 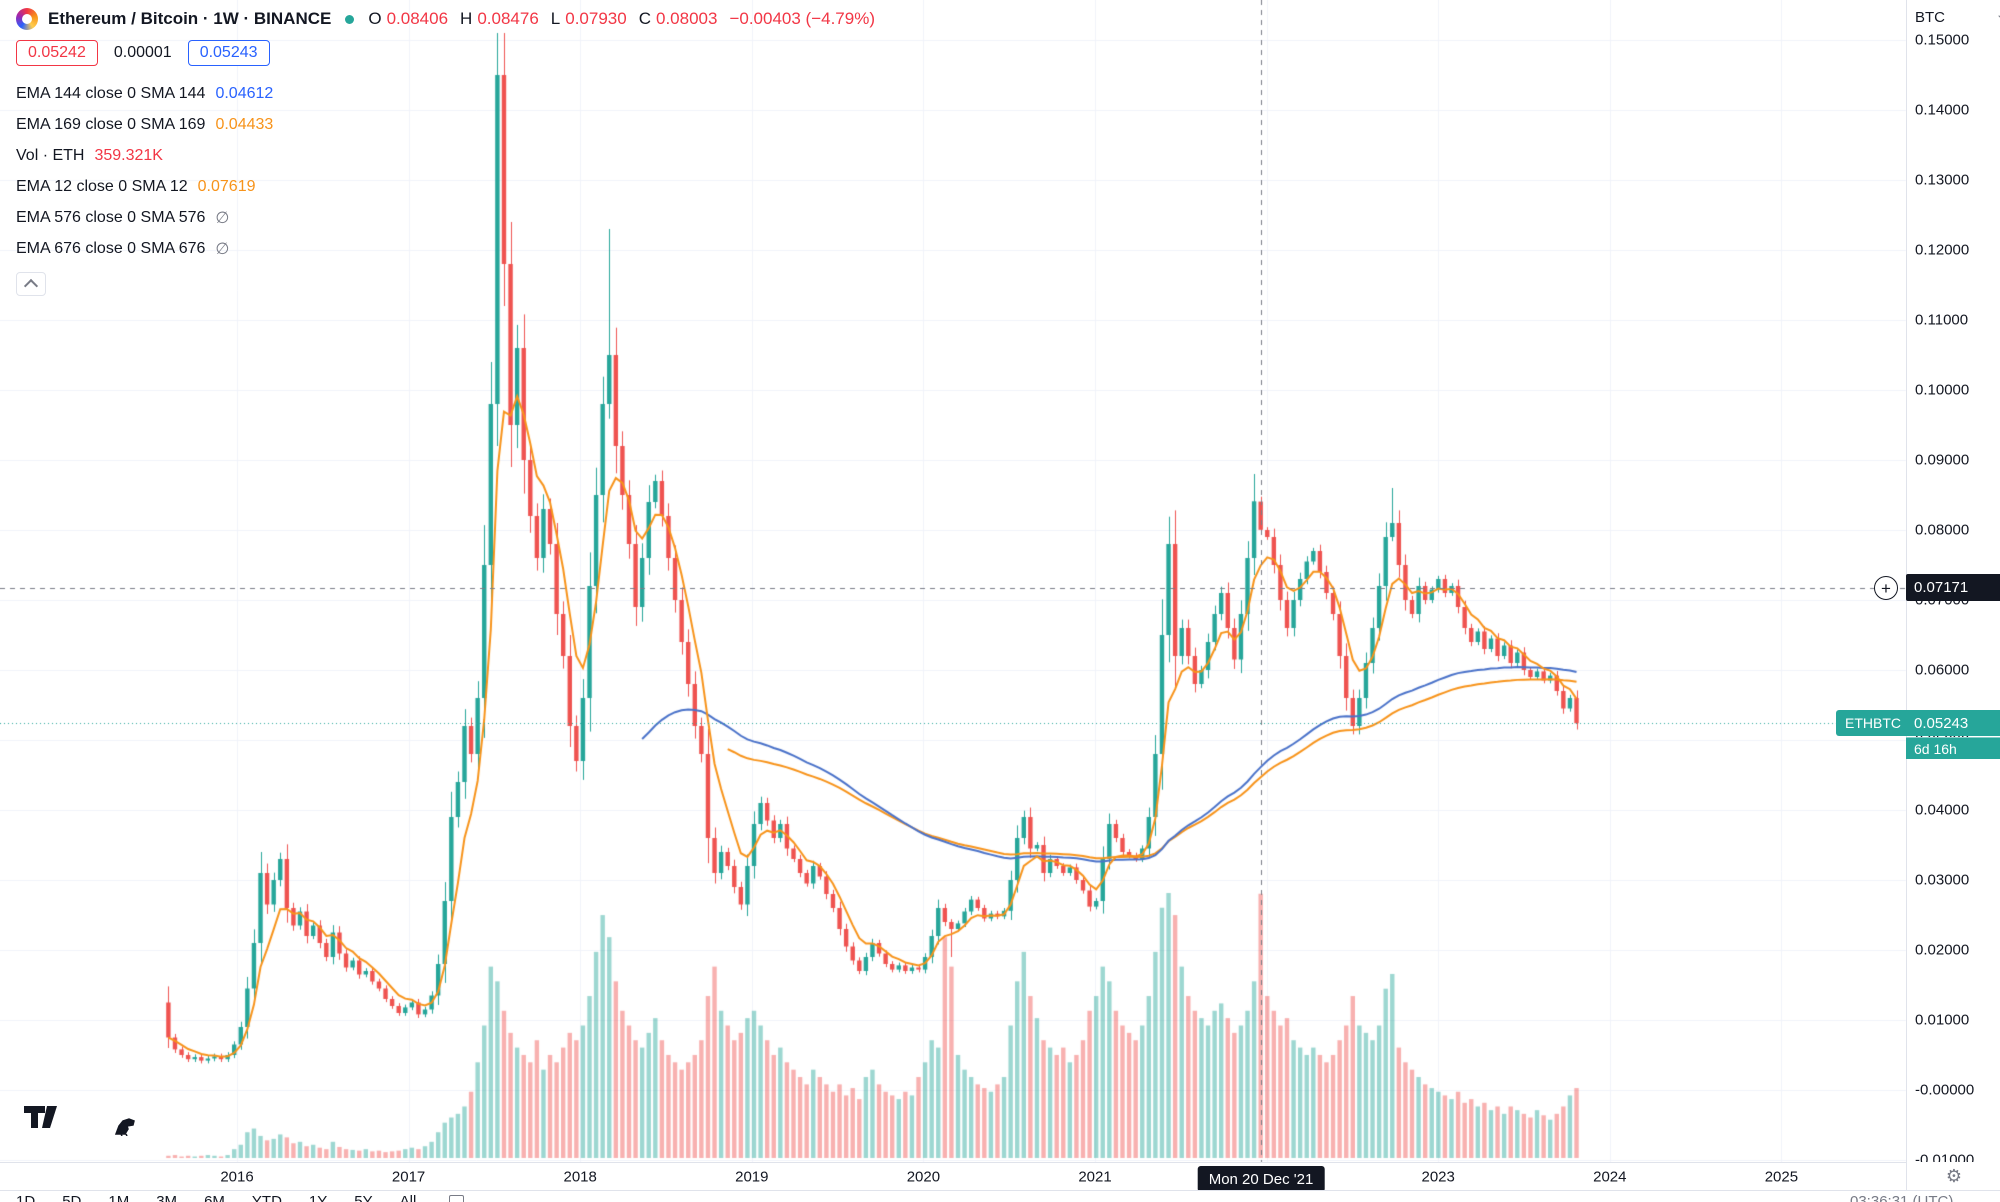 I want to click on symbol-title: Ethereum / Bitcoin · 1W · BINANCE, so click(x=190, y=18).